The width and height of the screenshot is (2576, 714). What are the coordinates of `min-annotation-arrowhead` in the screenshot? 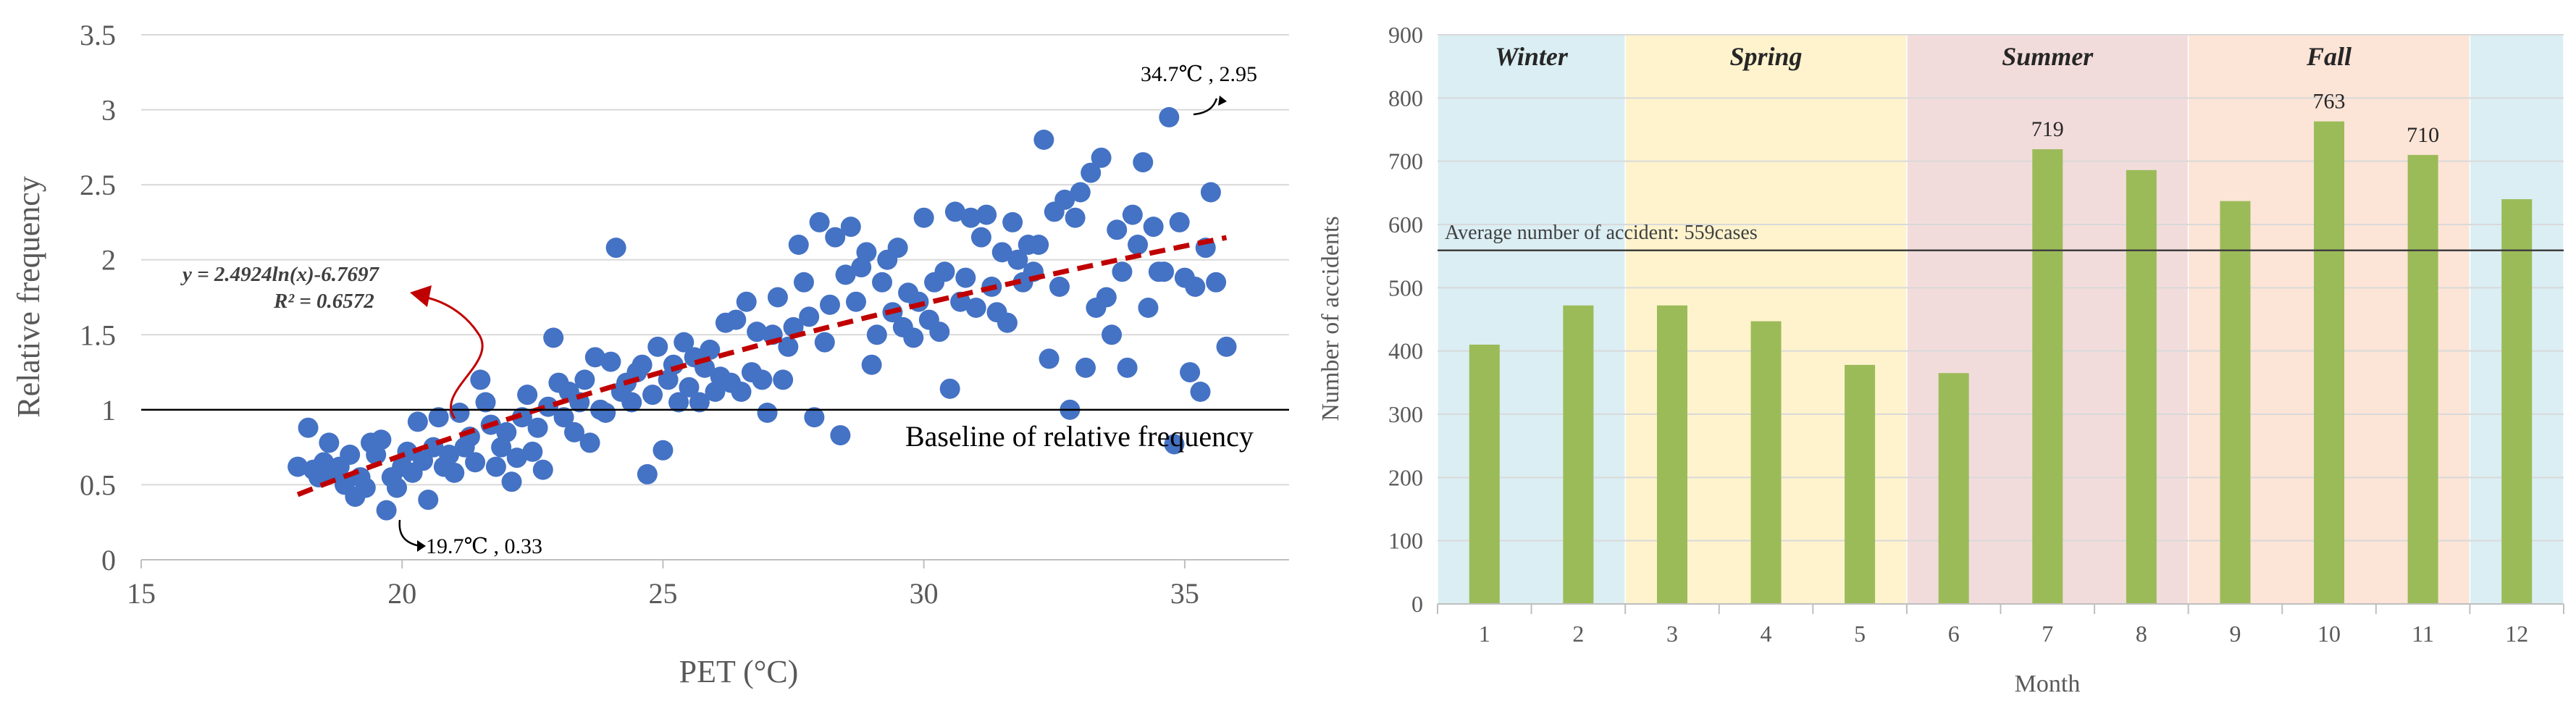 It's located at (421, 546).